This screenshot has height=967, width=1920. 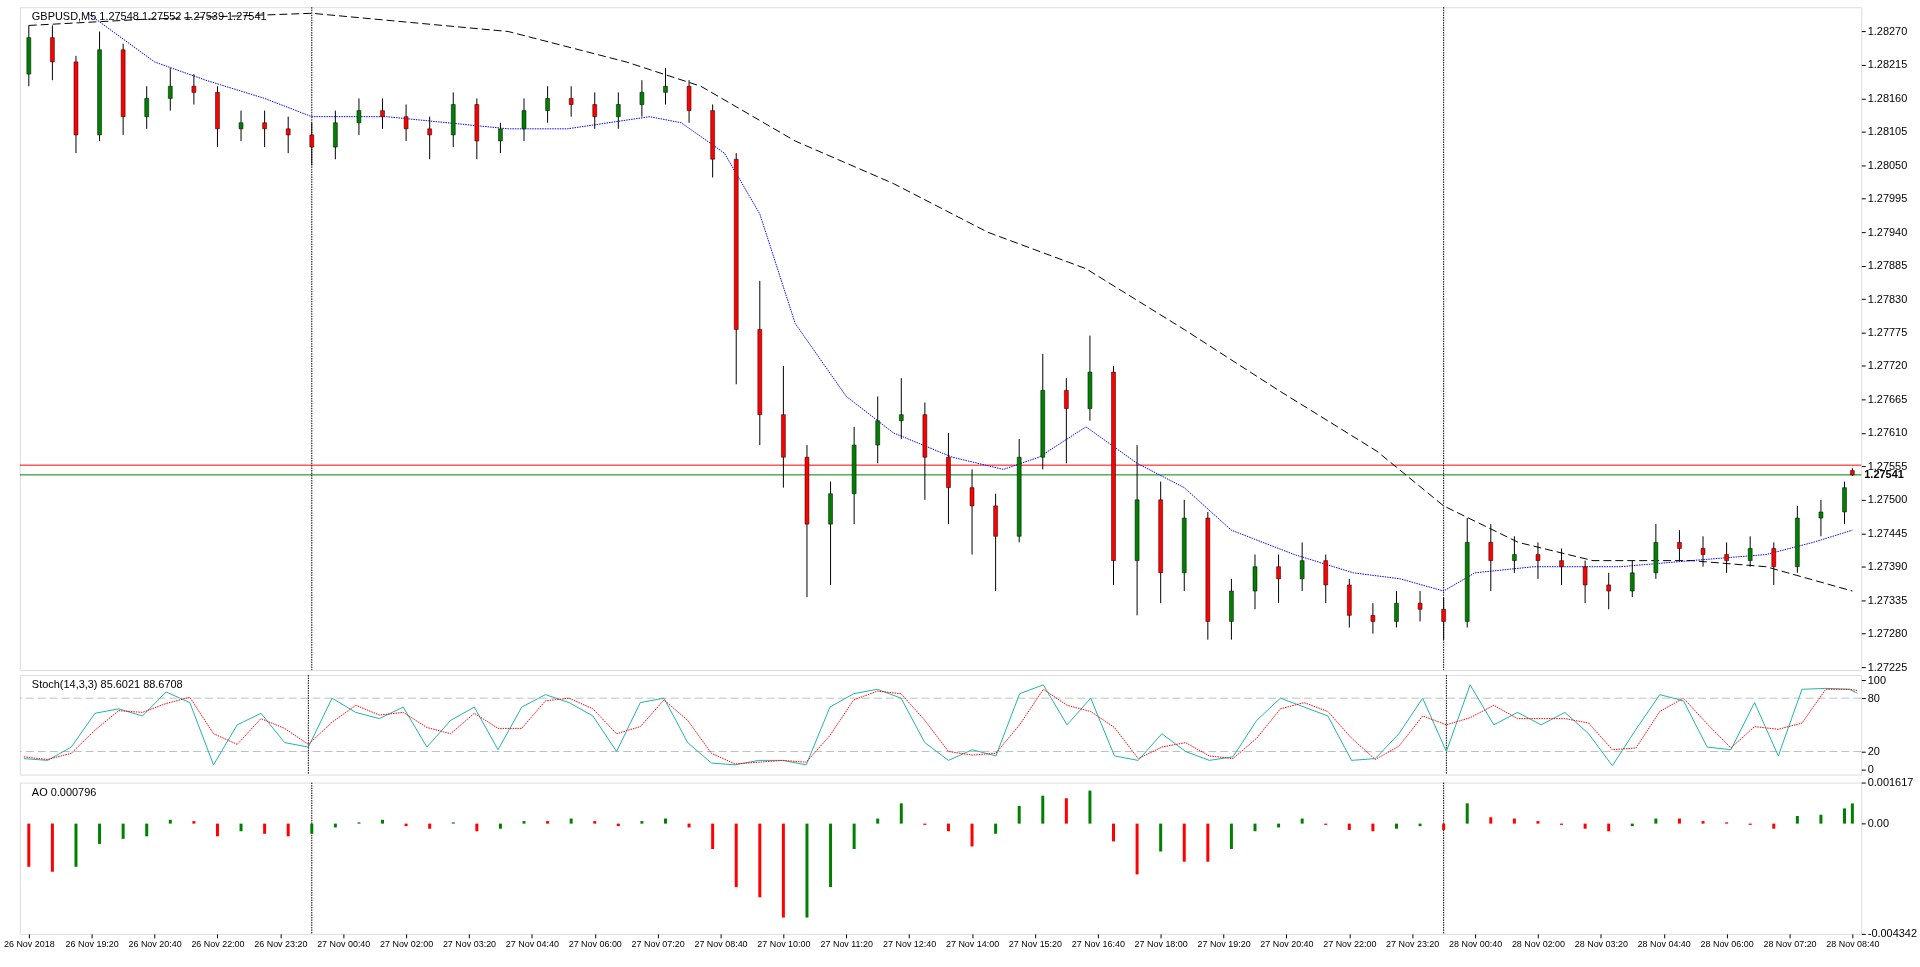 What do you see at coordinates (1887, 131) in the screenshot?
I see `y-tick-label: 1.28105` at bounding box center [1887, 131].